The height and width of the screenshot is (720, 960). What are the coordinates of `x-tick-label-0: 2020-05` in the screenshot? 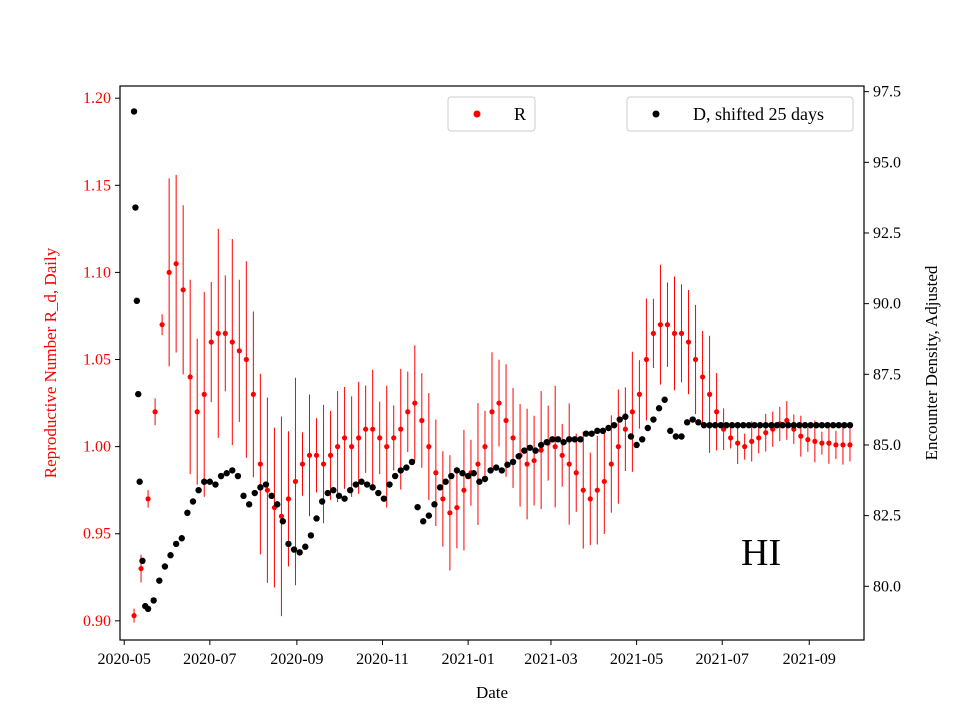 It's located at (124, 659).